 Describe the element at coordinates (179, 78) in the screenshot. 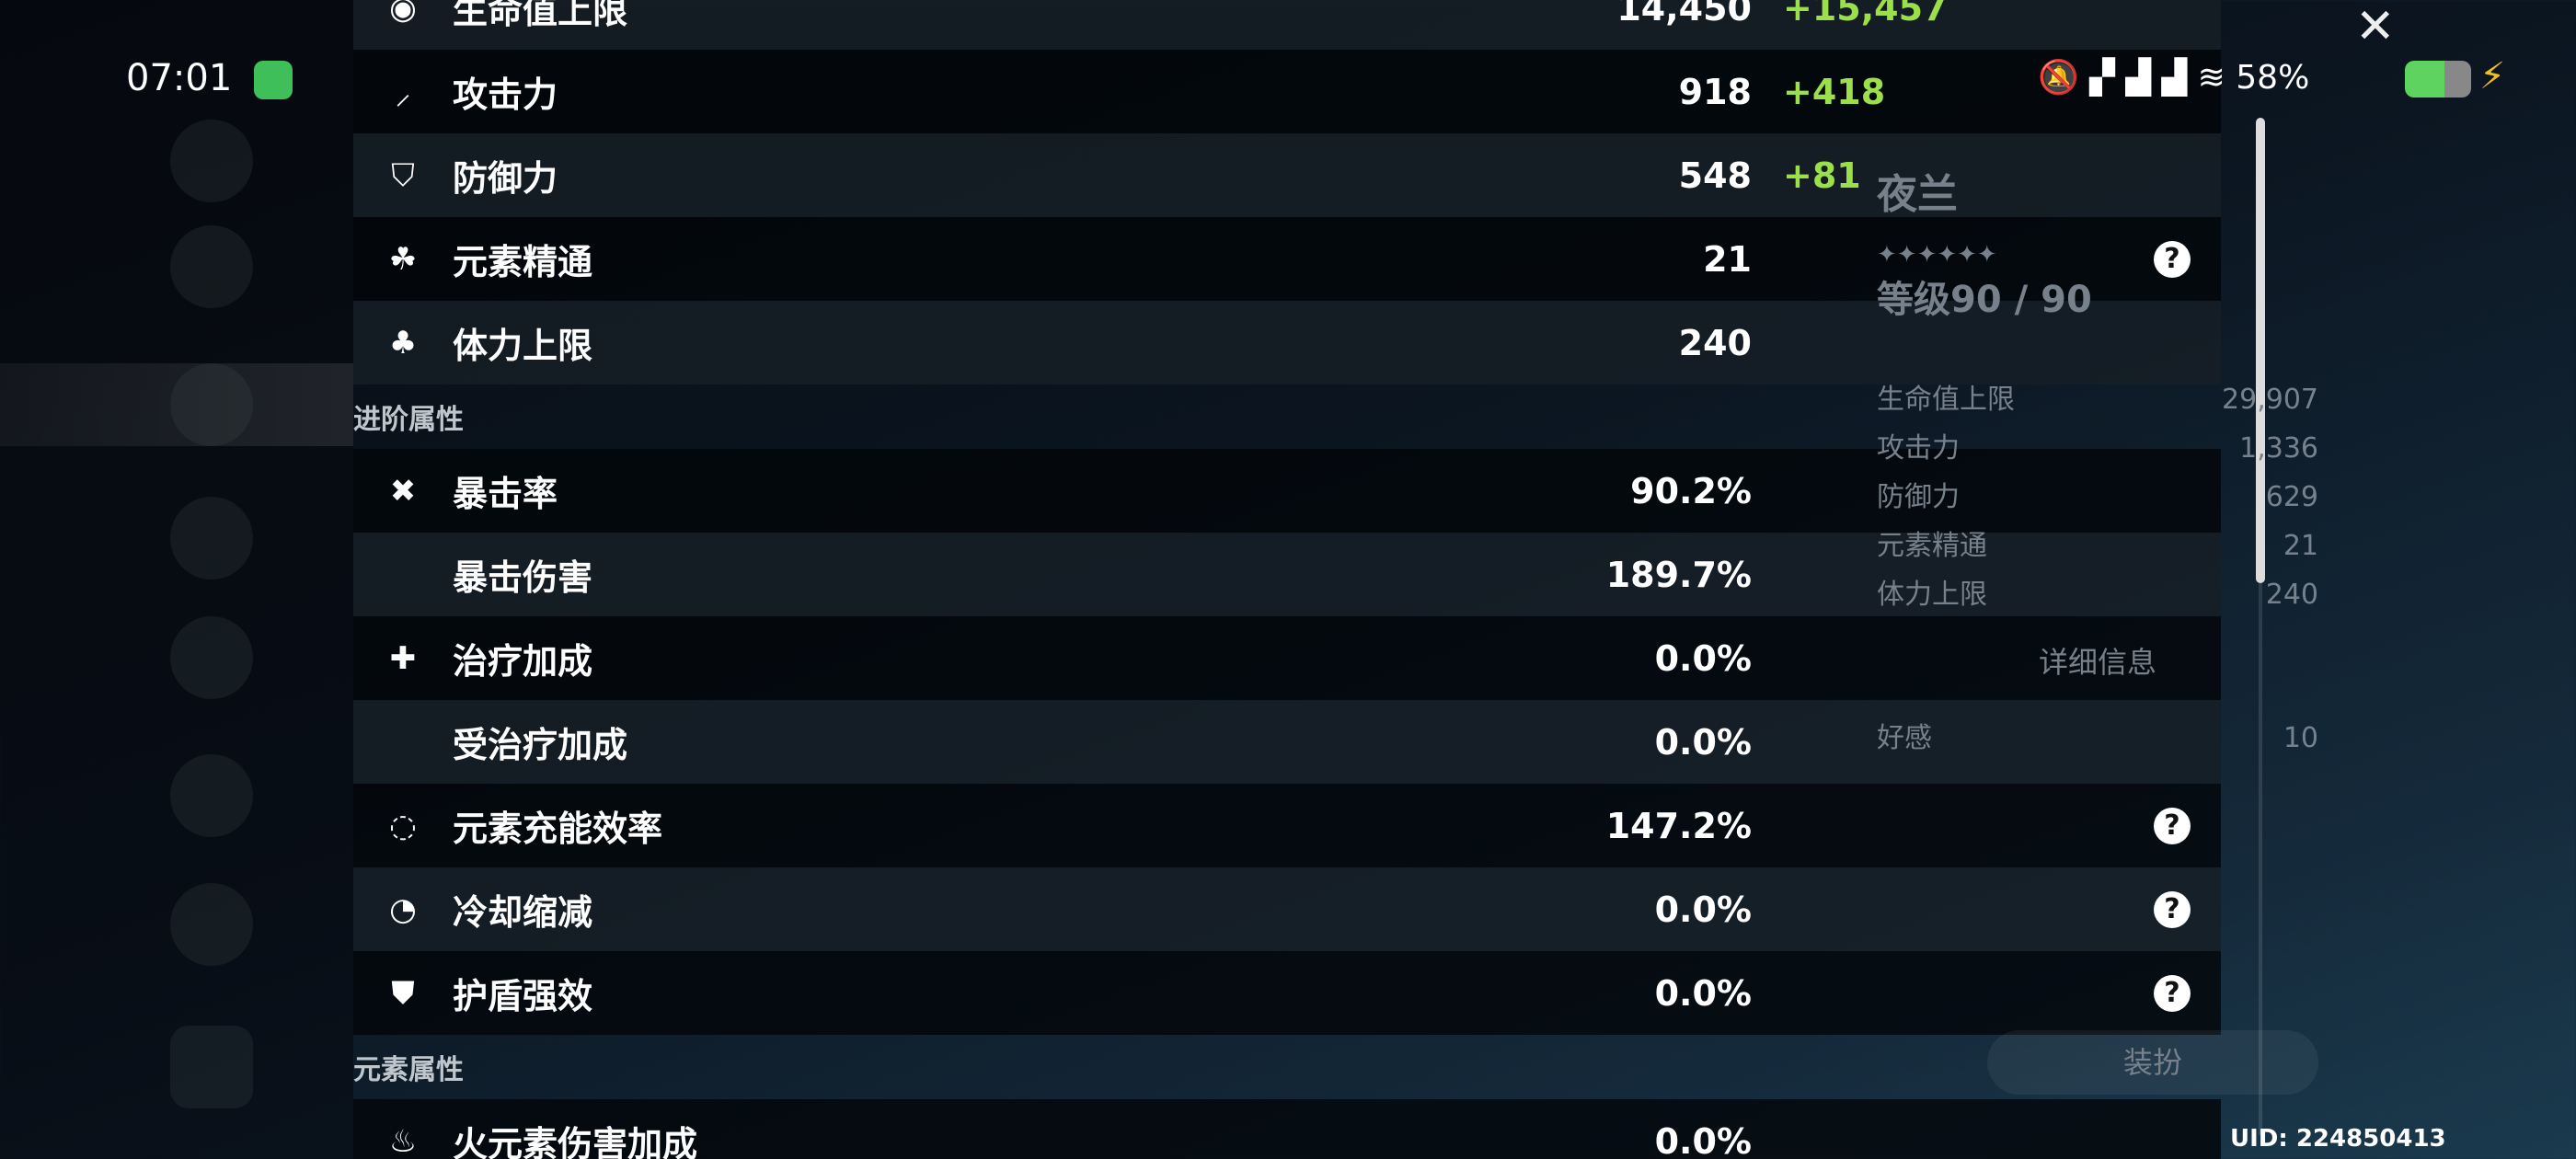

I see `status-time: 07:01` at that location.